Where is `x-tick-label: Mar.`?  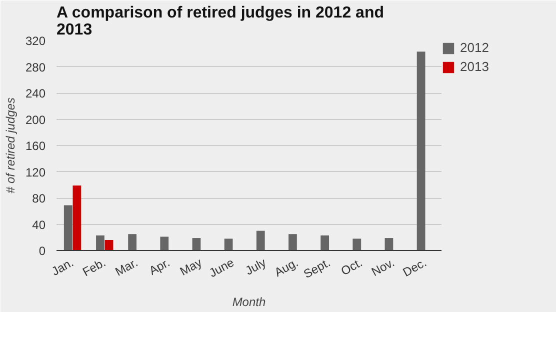 x-tick-label: Mar. is located at coordinates (126, 267).